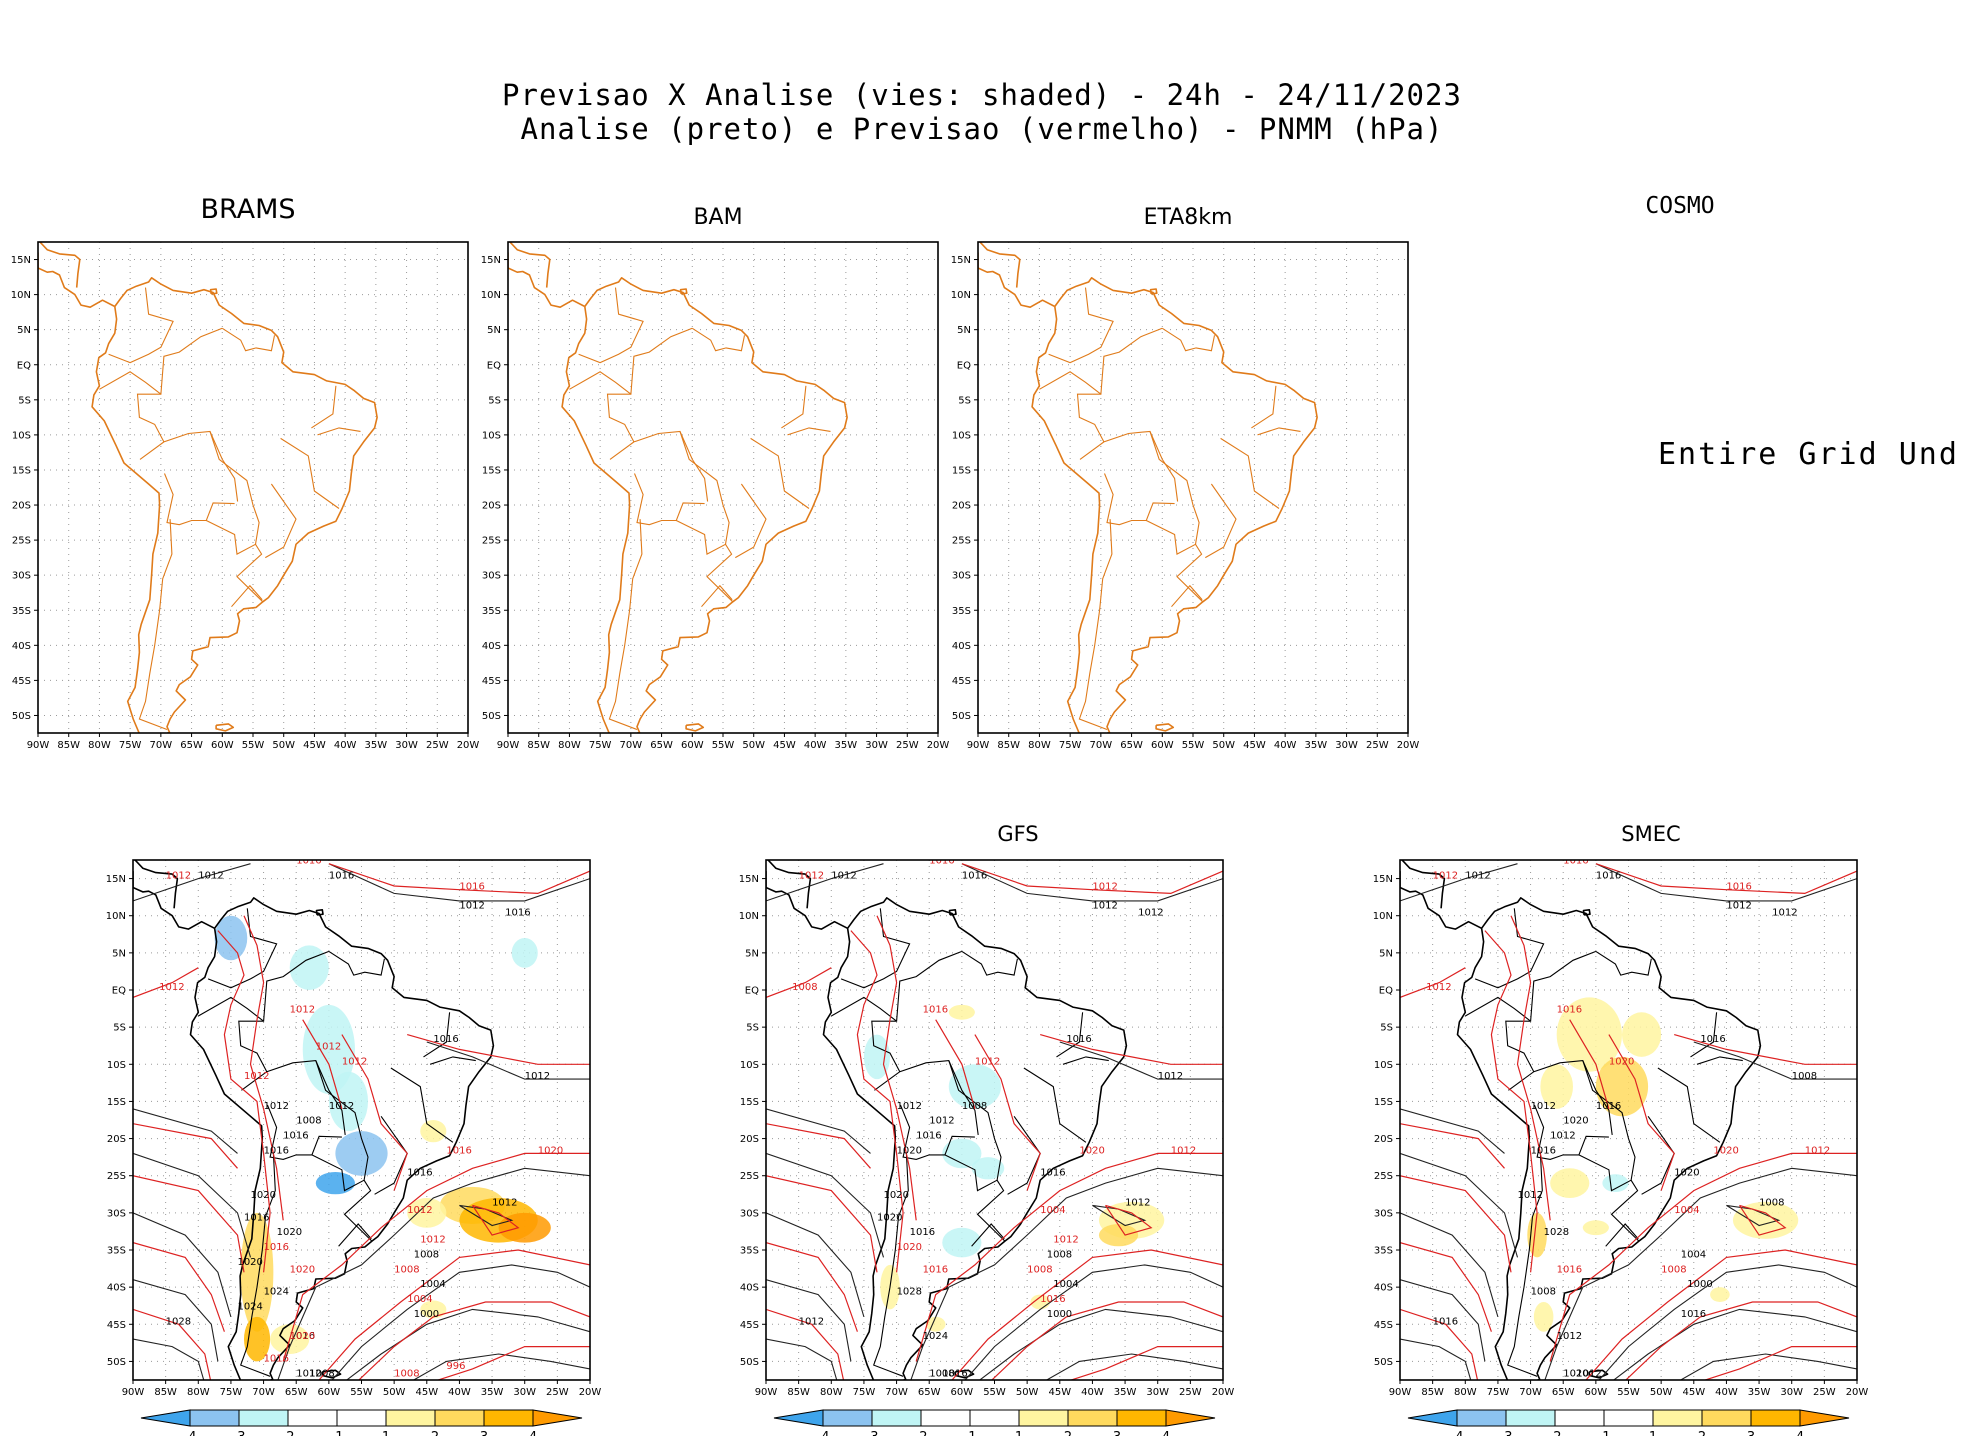 The image size is (1964, 1436). I want to click on isobar-label-forecast: 1012, so click(328, 1046).